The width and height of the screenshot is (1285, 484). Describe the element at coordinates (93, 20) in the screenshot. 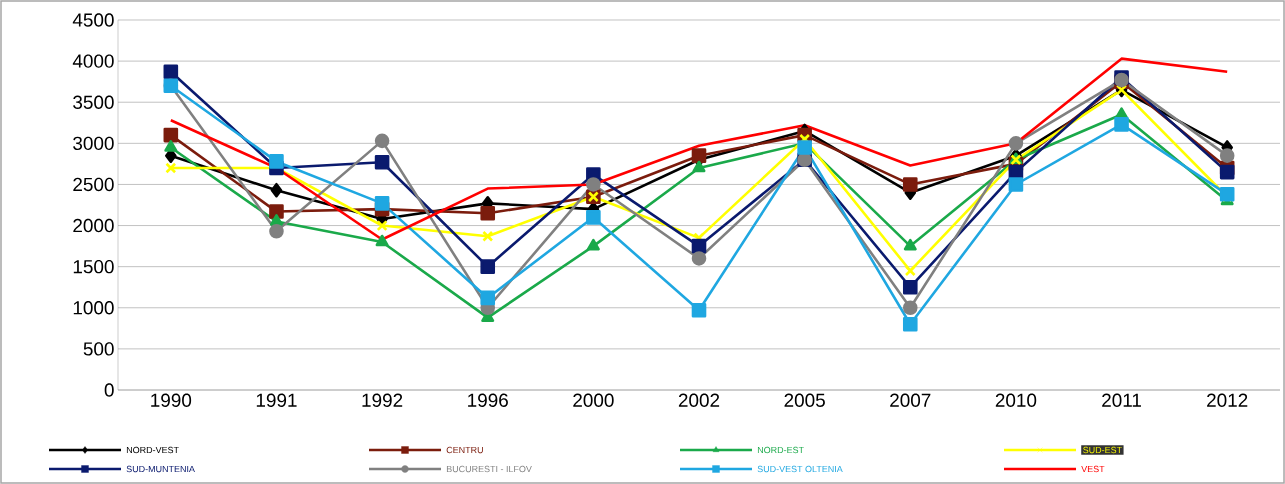

I see `y-tick-label: 4500` at that location.